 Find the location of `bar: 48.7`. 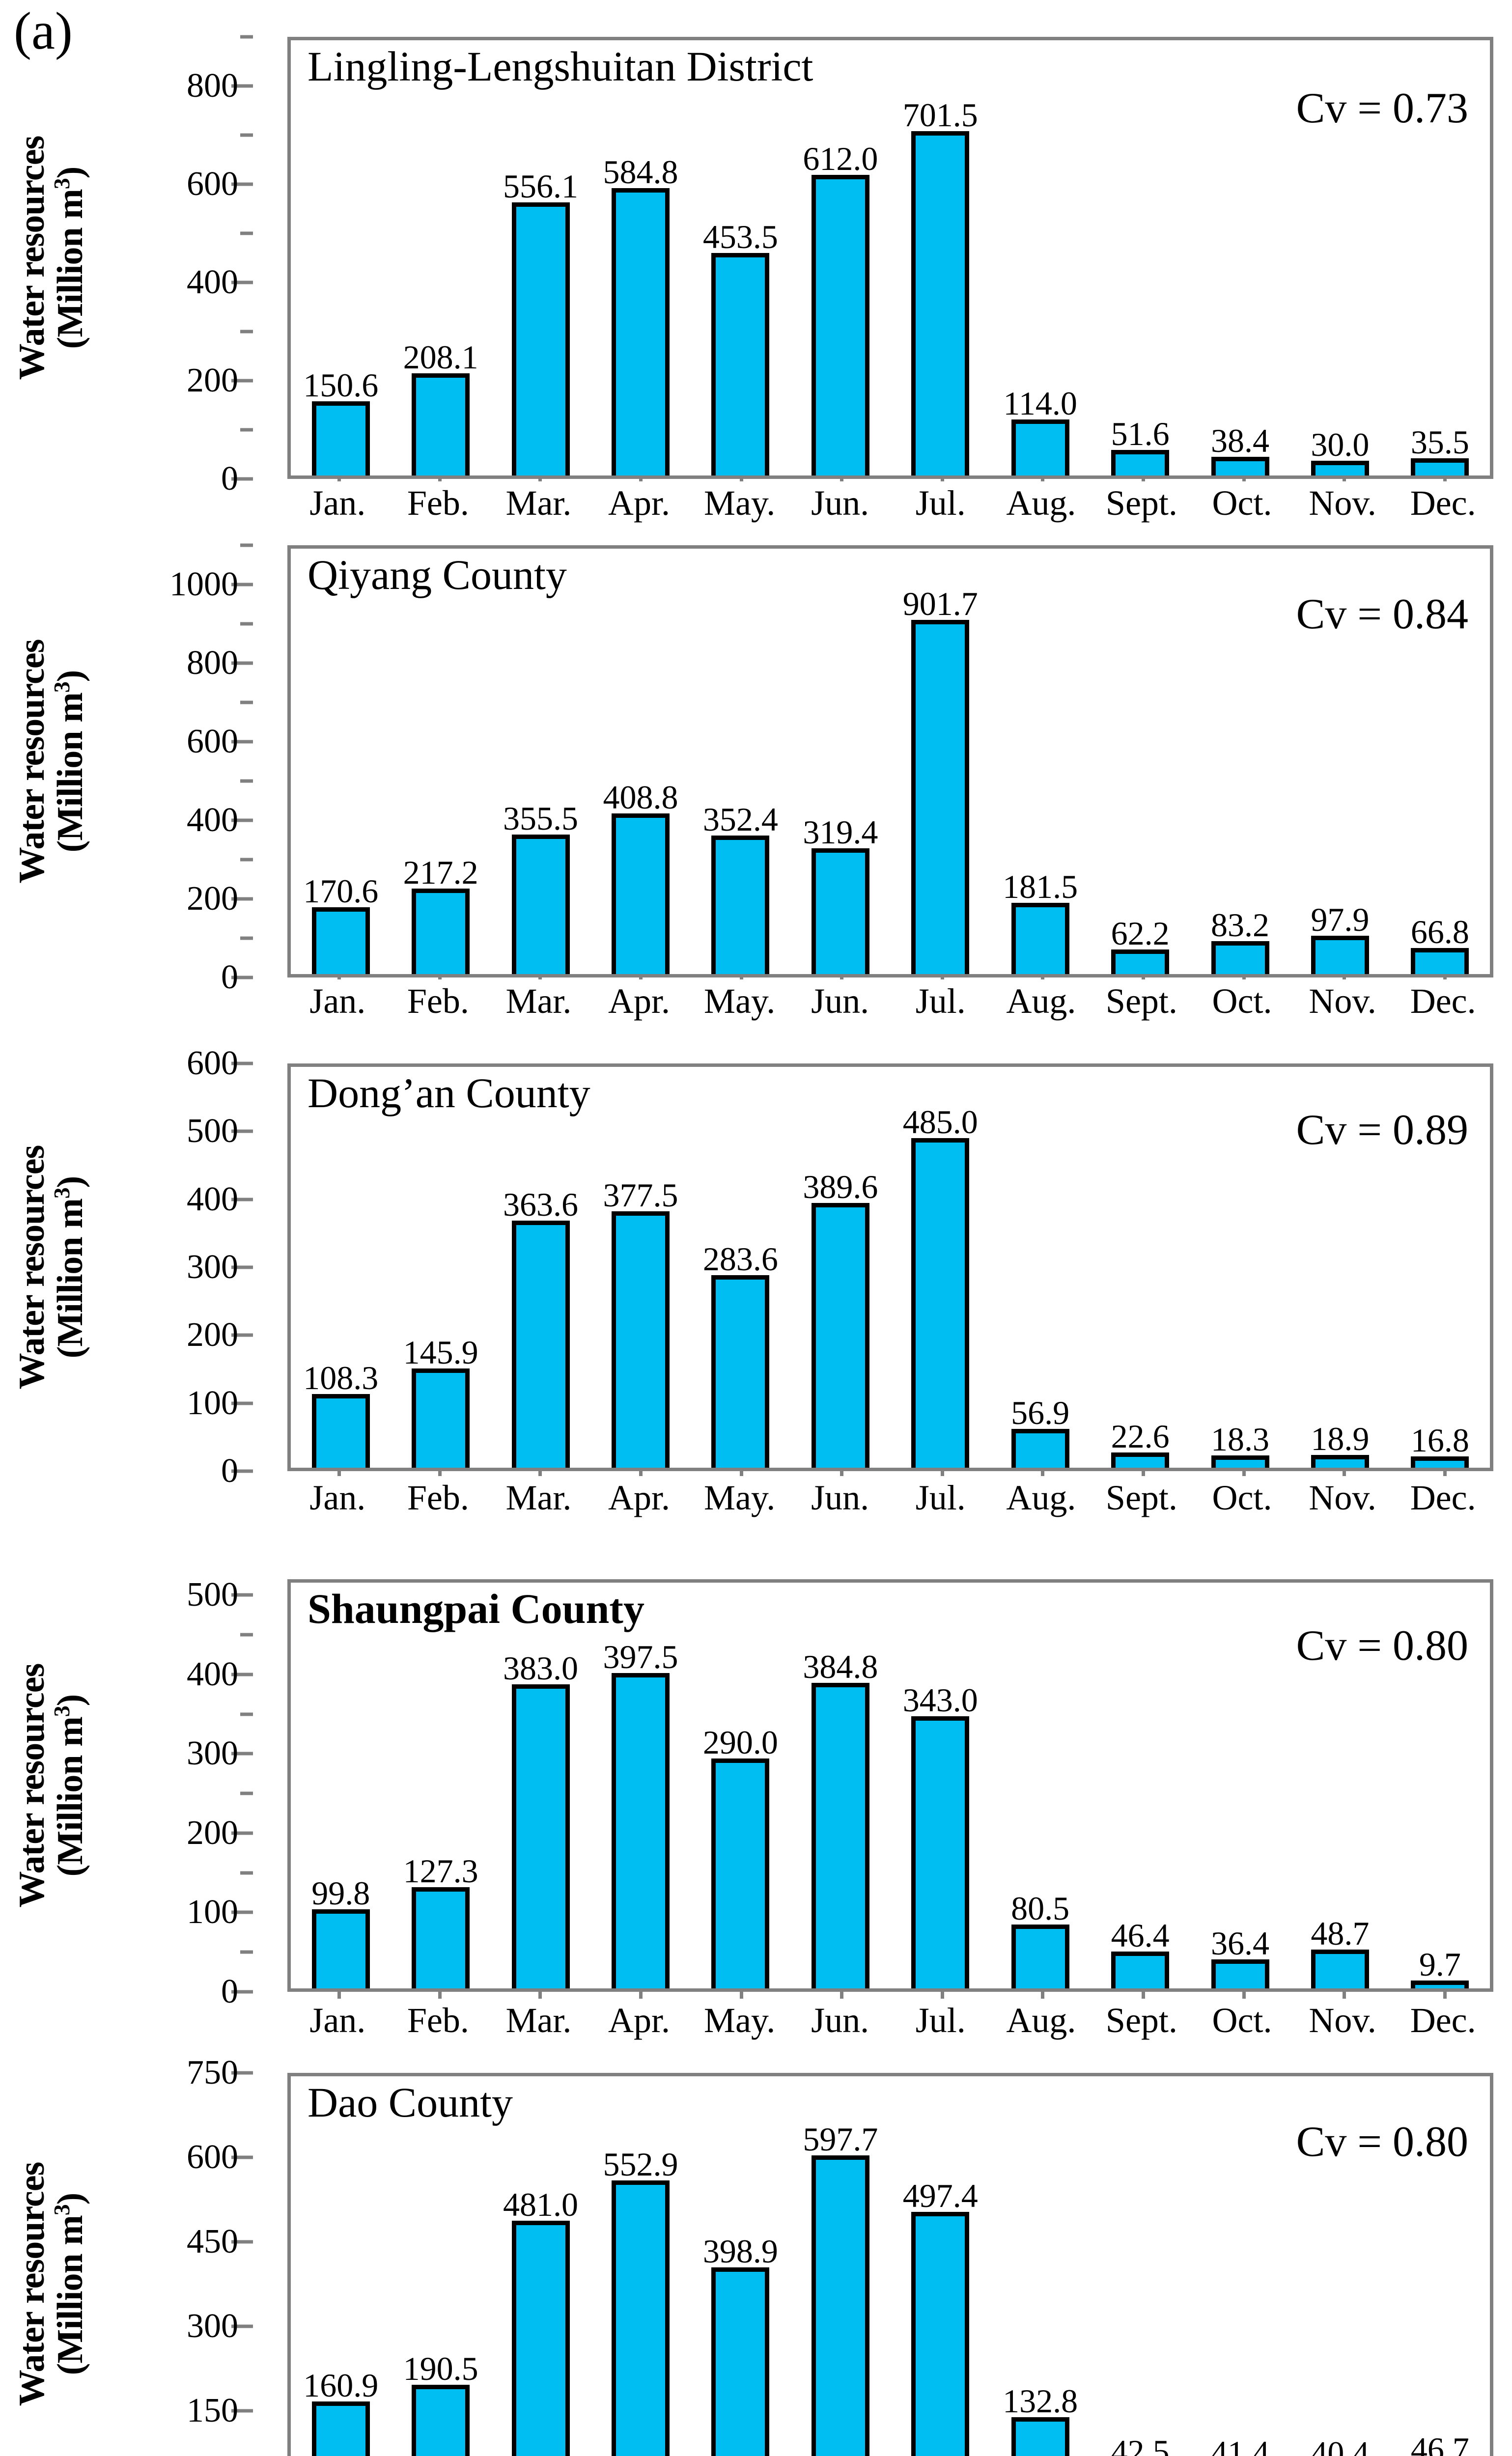

bar: 48.7 is located at coordinates (1340, 1953).